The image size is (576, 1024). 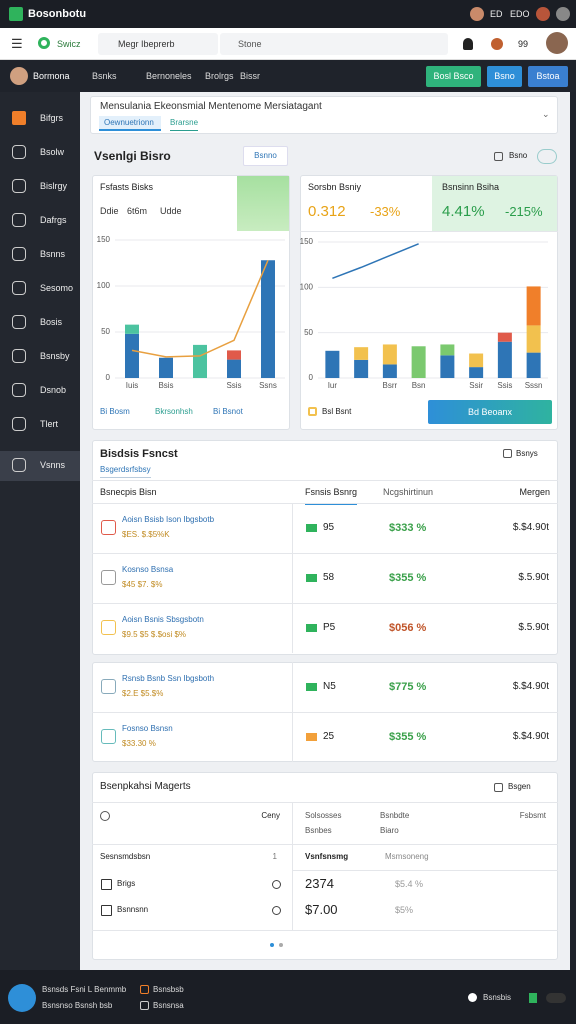 What do you see at coordinates (497, 997) in the screenshot?
I see `footer-status: Bsnsbis` at bounding box center [497, 997].